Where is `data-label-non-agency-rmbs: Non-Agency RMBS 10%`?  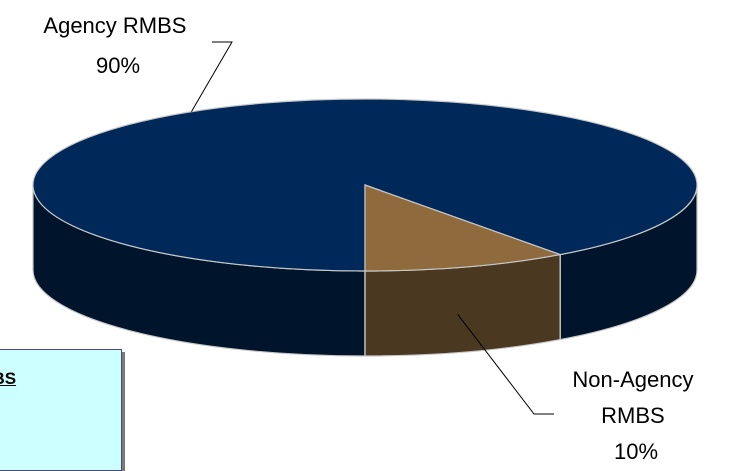 data-label-non-agency-rmbs: Non-Agency RMBS 10% is located at coordinates (635, 415).